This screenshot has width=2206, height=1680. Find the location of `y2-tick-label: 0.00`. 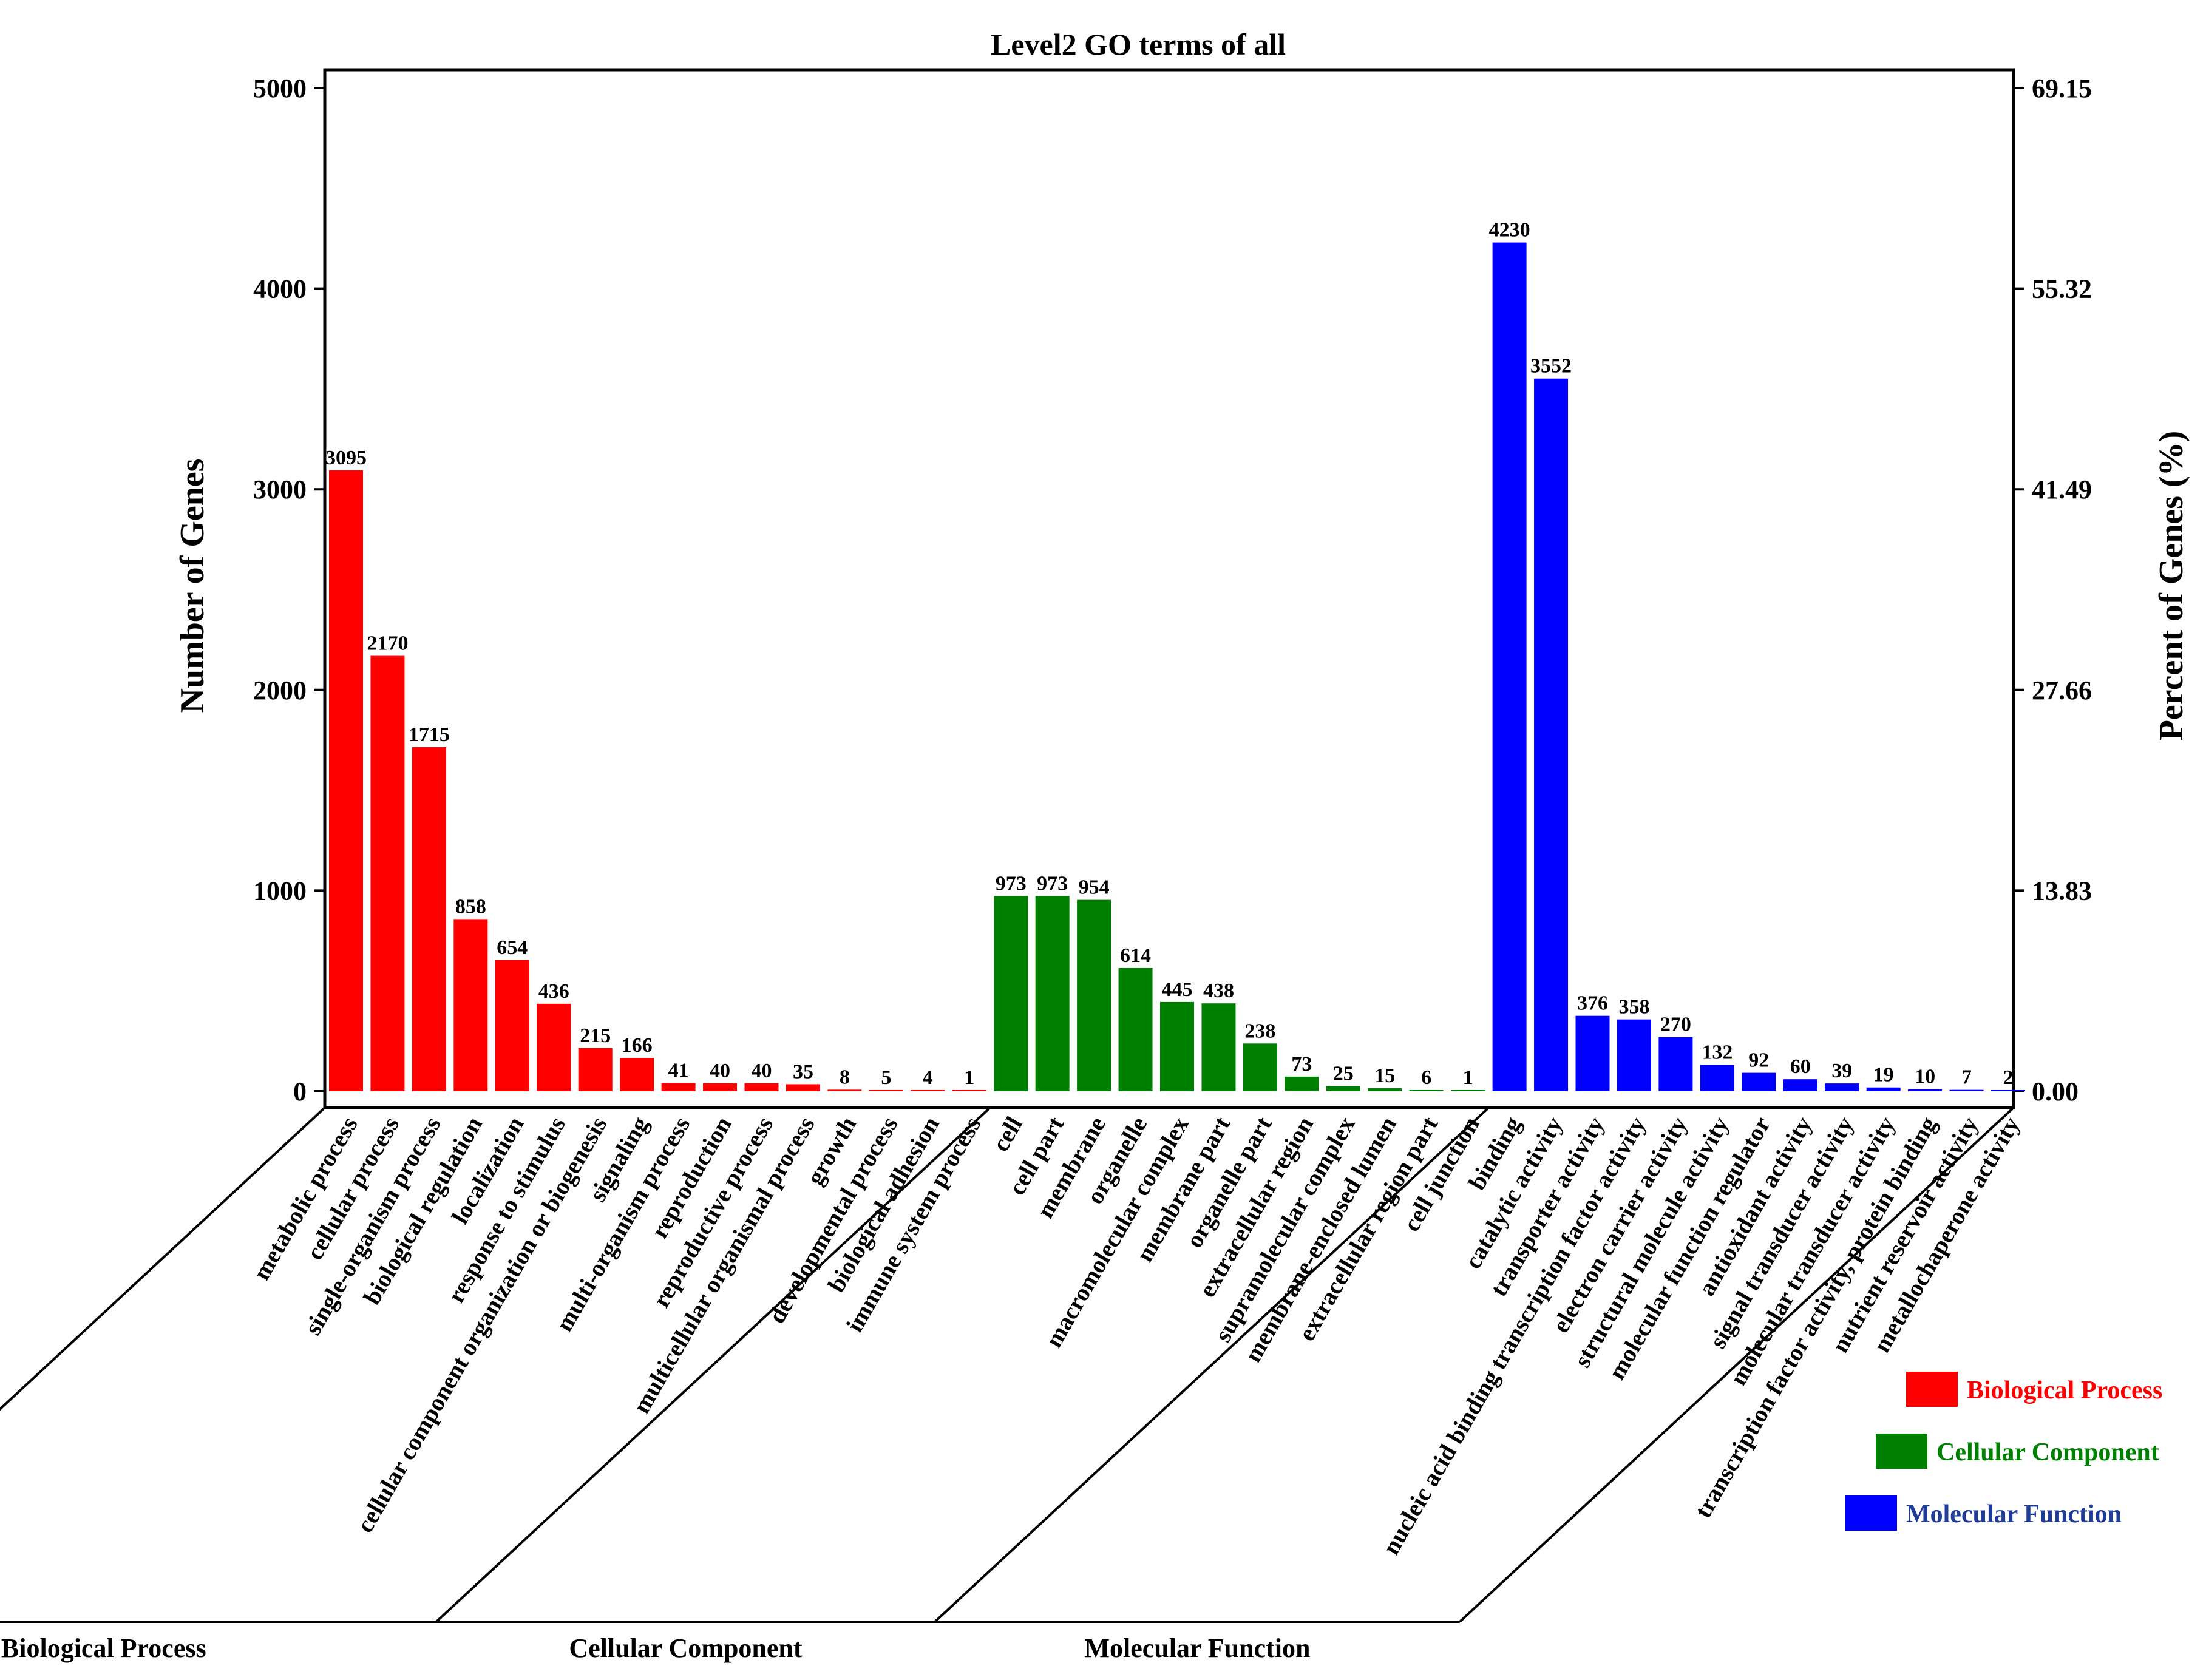

y2-tick-label: 0.00 is located at coordinates (2055, 1091).